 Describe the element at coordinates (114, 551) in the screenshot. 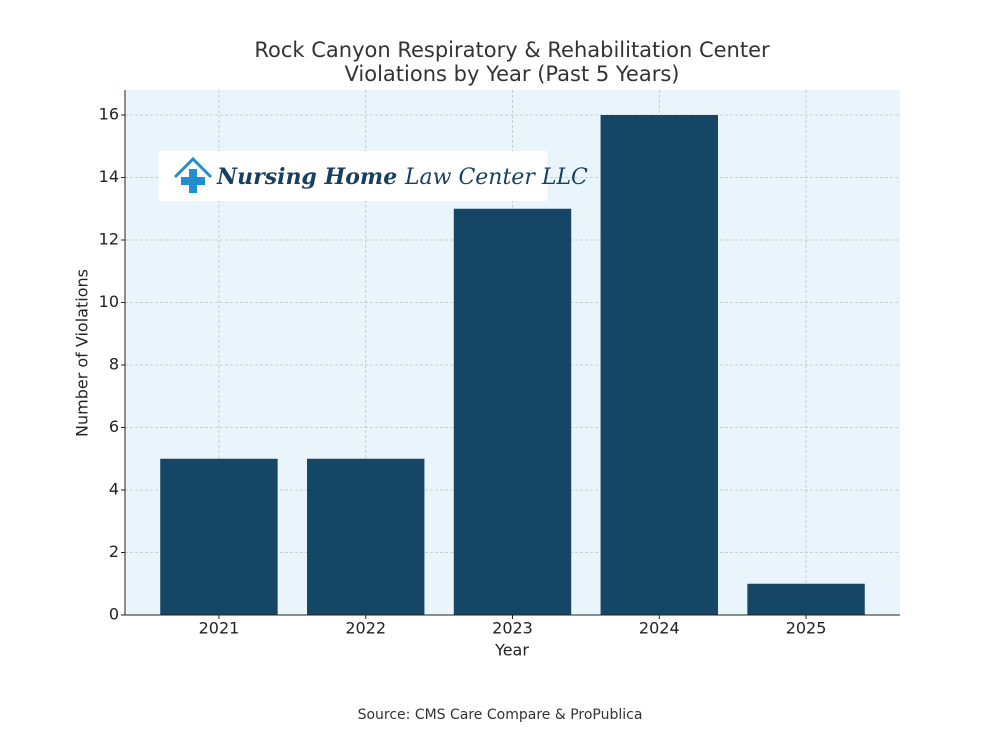

I see `y-tick-label: 2` at that location.